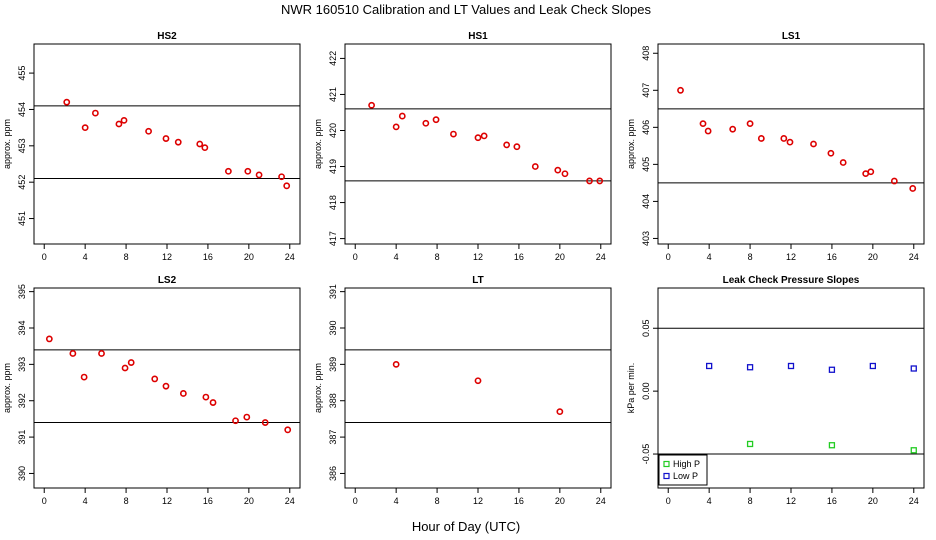 This screenshot has width=936, height=540. I want to click on y-tick-label: 386, so click(333, 473).